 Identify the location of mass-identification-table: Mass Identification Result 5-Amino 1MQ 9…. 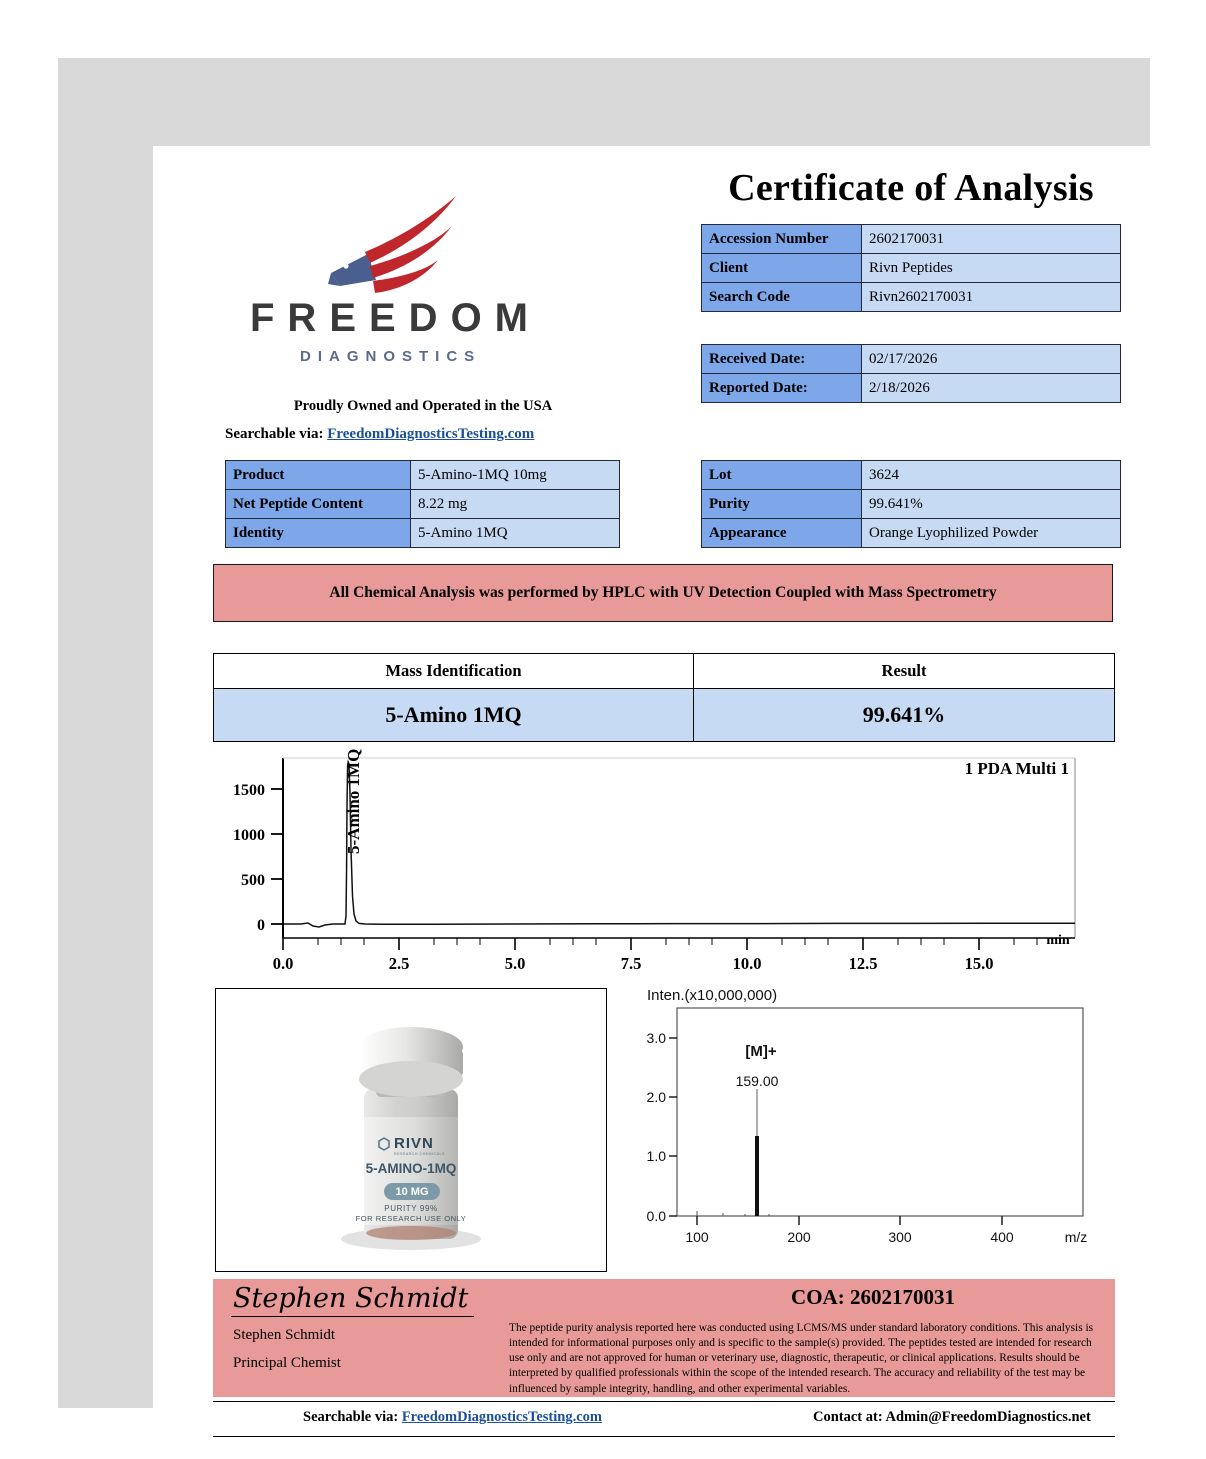
(664, 697).